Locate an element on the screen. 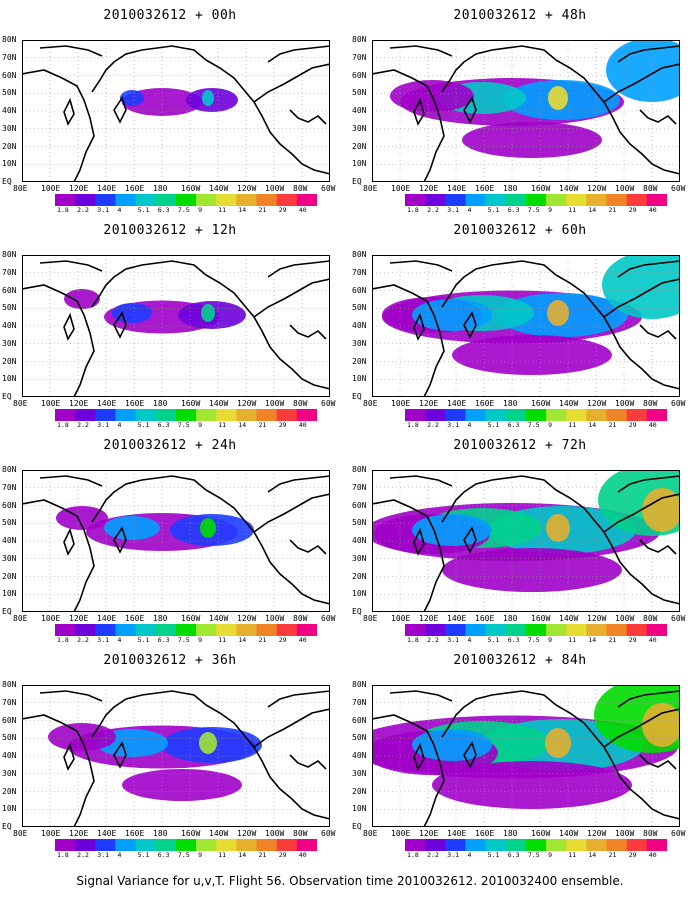  colorbar-label: 1.8 is located at coordinates (413, 425).